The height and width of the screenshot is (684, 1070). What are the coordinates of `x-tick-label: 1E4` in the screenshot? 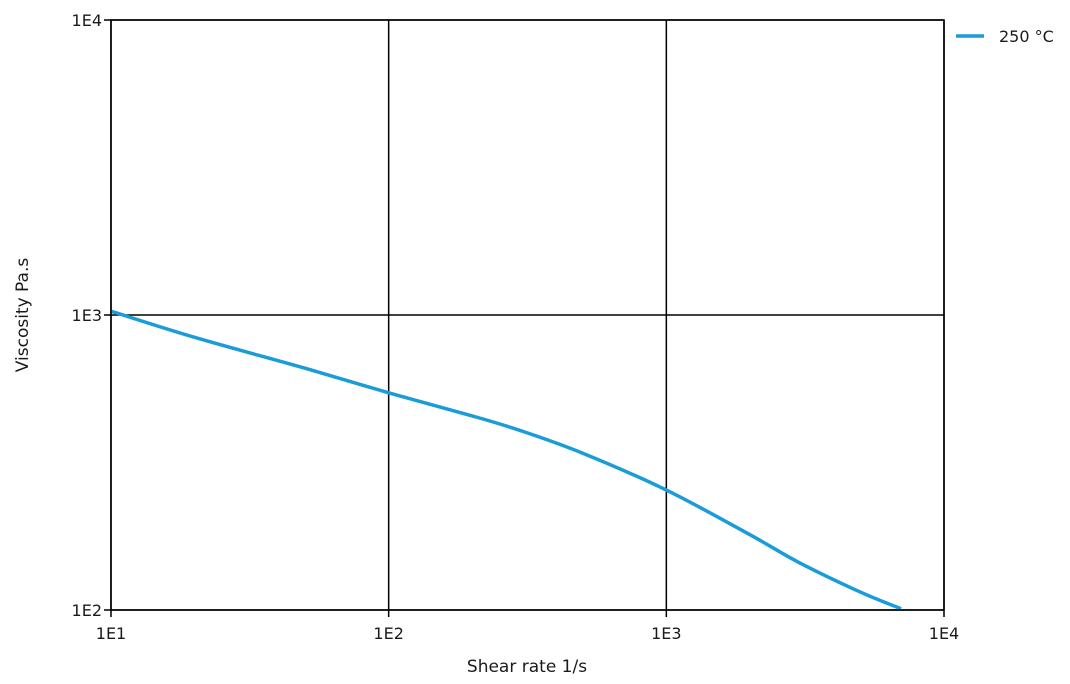 It's located at (944, 633).